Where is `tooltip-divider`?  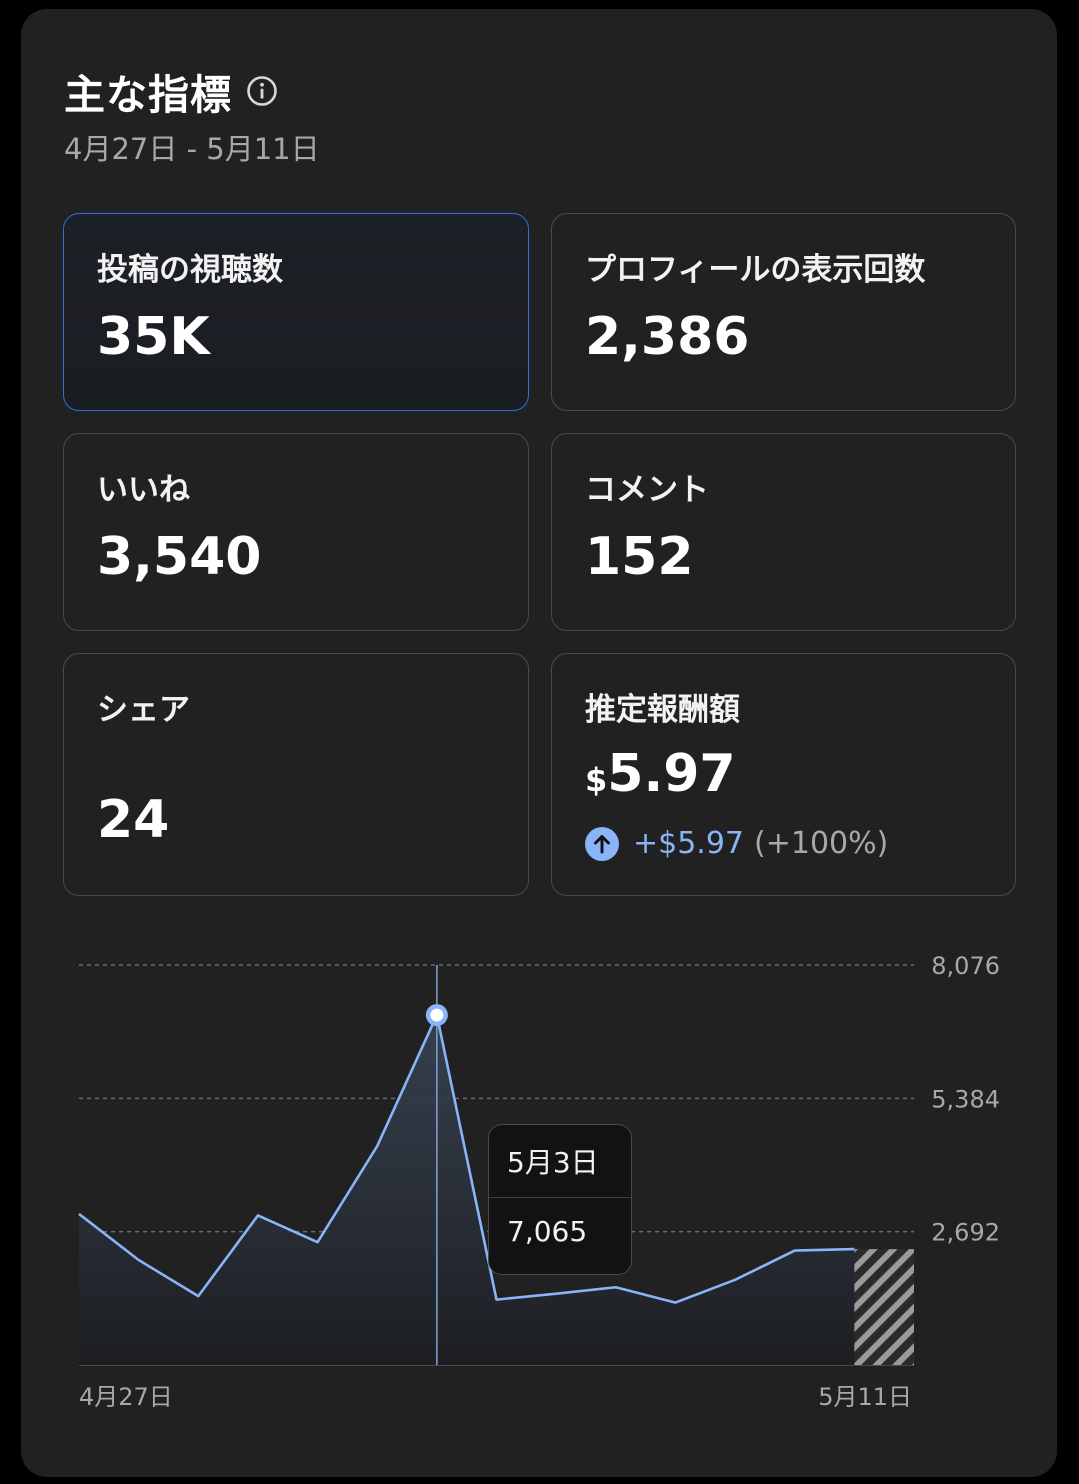
tooltip-divider is located at coordinates (560, 1197).